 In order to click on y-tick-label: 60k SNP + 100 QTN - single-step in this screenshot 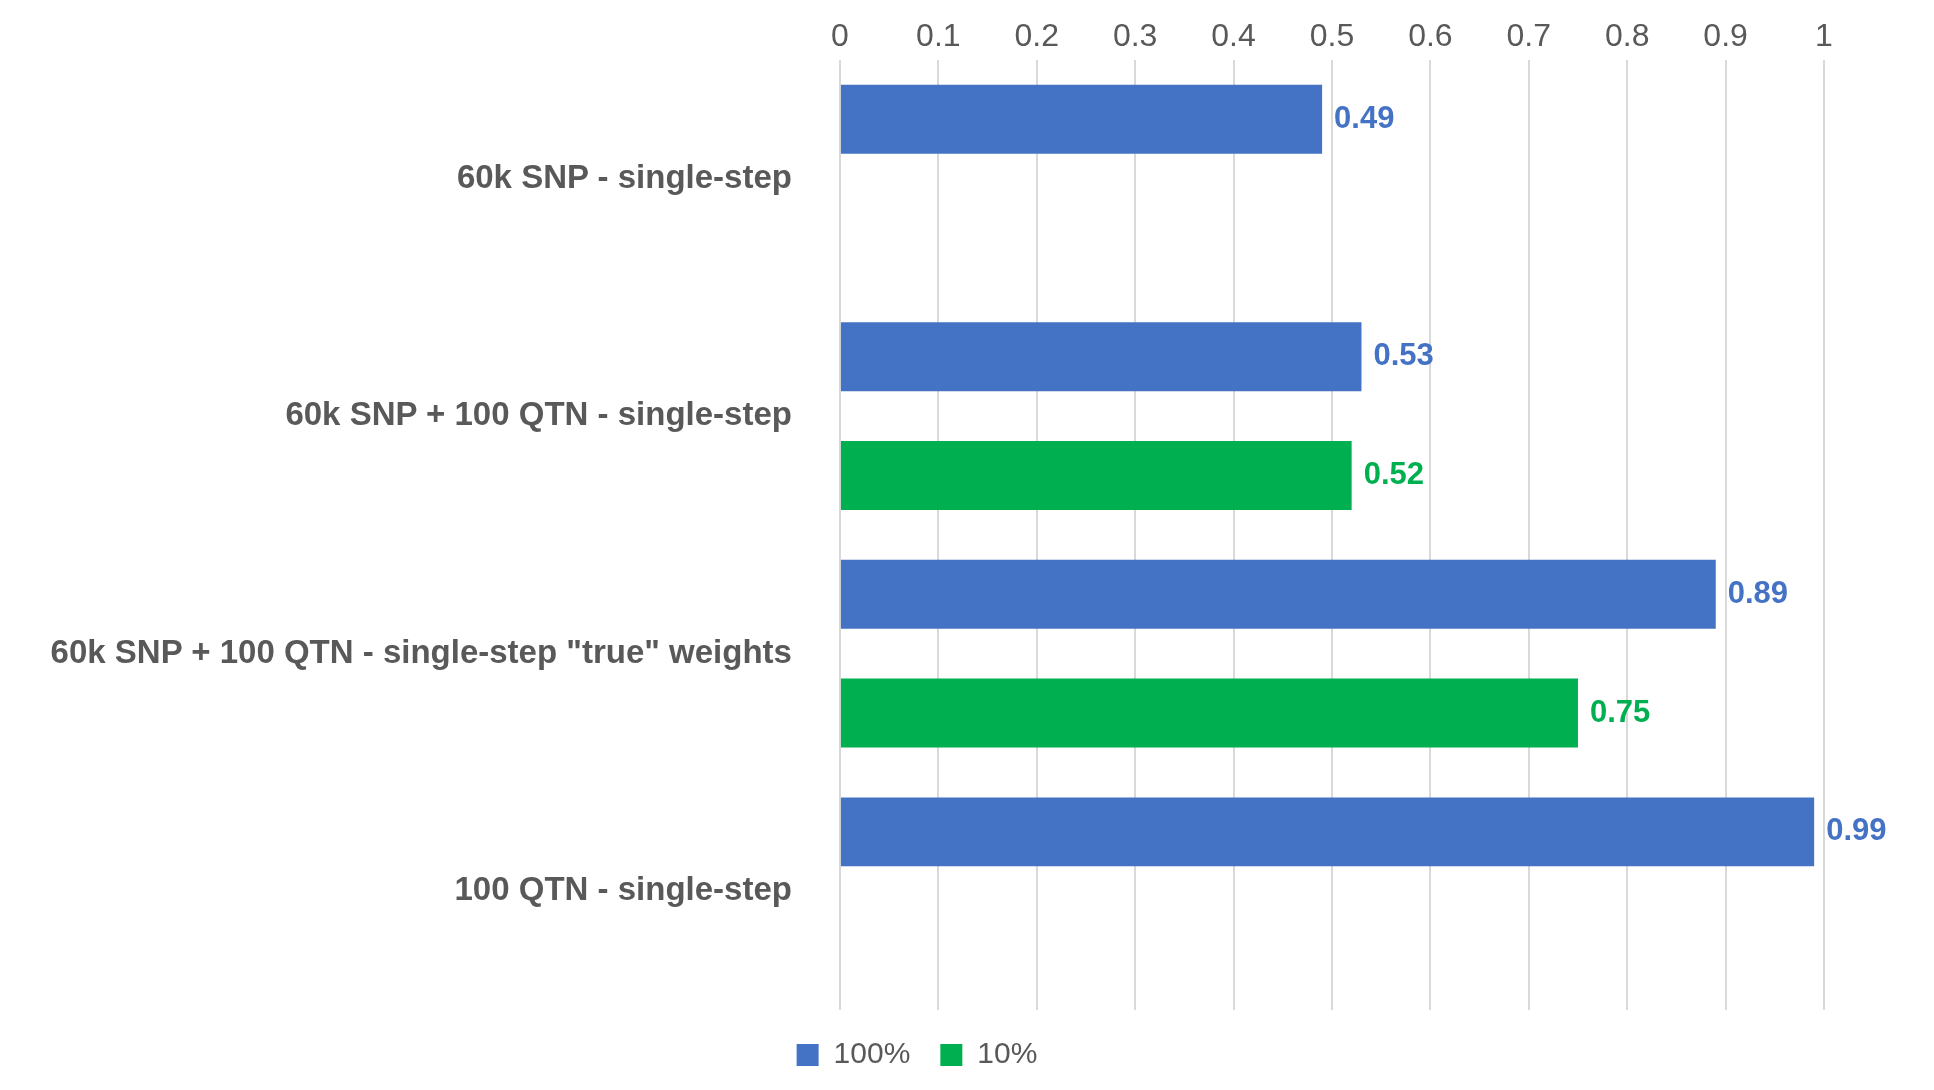, I will do `click(538, 414)`.